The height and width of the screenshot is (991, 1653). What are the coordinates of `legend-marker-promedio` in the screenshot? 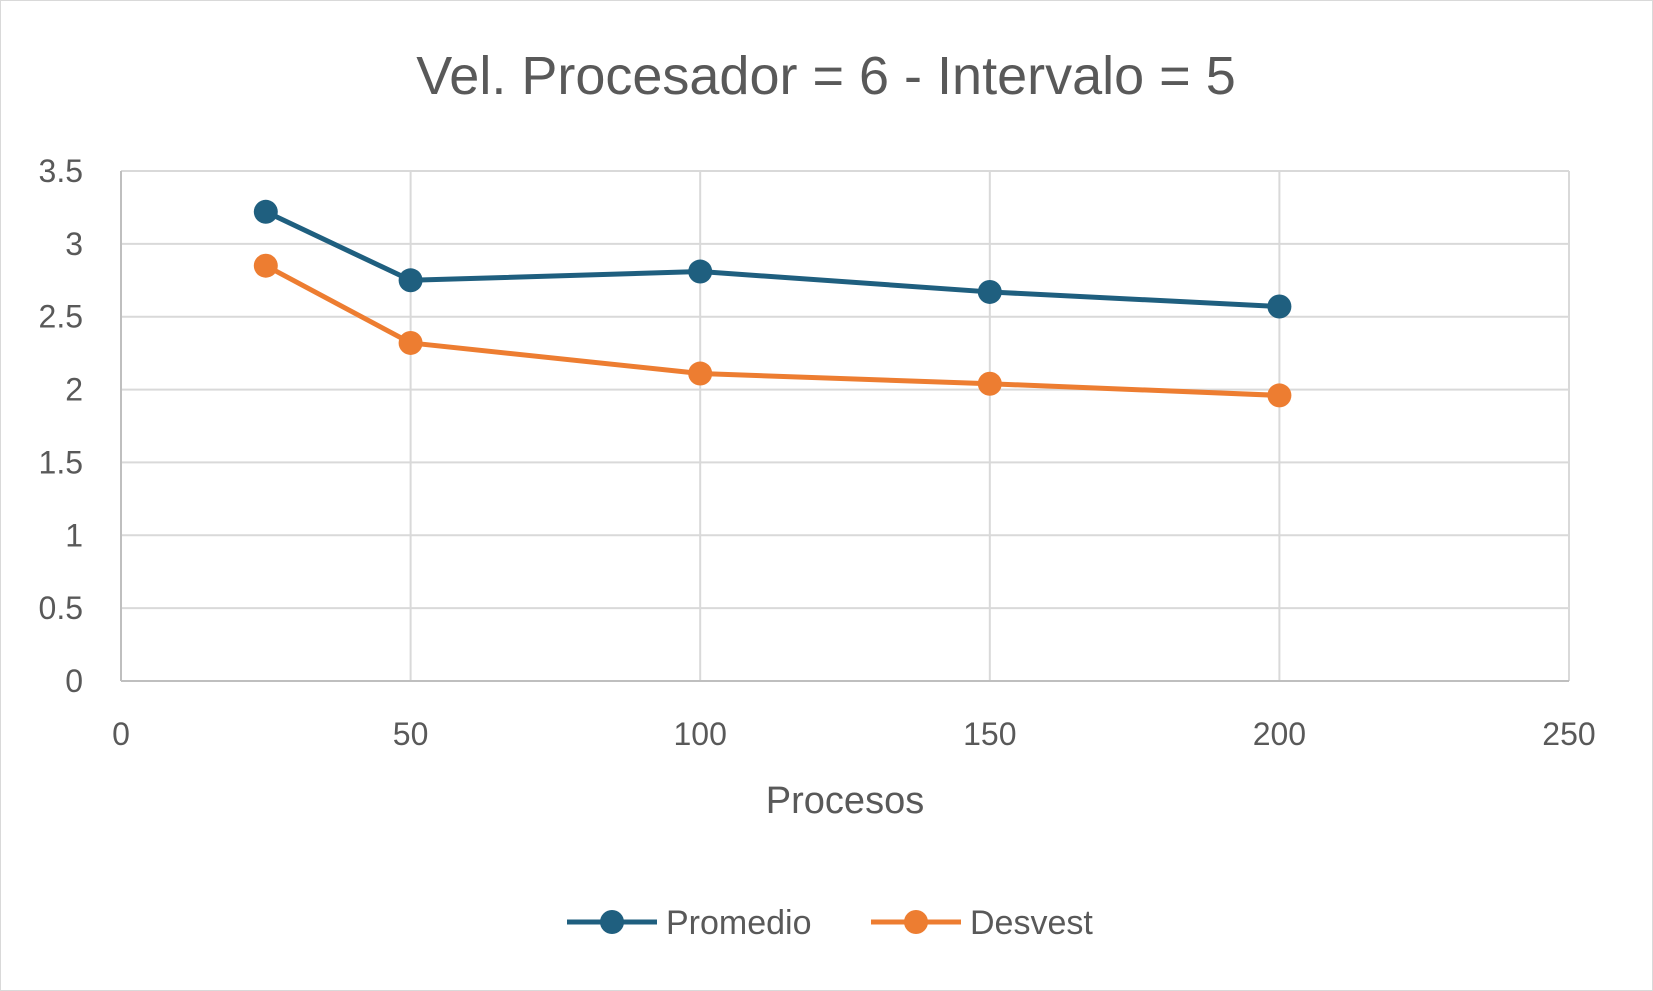 It's located at (612, 922).